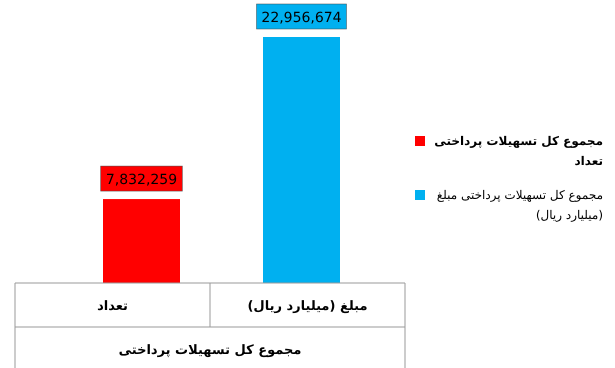 The height and width of the screenshot is (368, 615). I want to click on data-label: 7,832,259, so click(142, 180).